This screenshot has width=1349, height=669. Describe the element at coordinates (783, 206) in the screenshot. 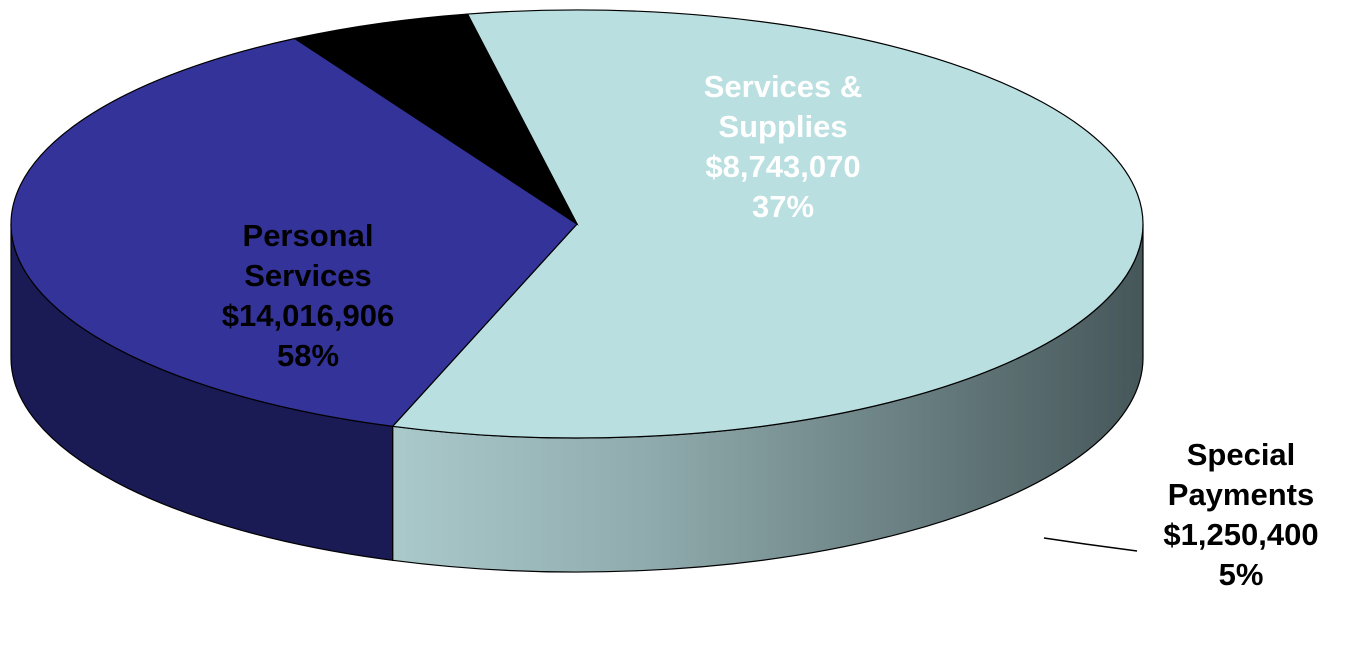

I see `slice-percent-label: 37%` at that location.